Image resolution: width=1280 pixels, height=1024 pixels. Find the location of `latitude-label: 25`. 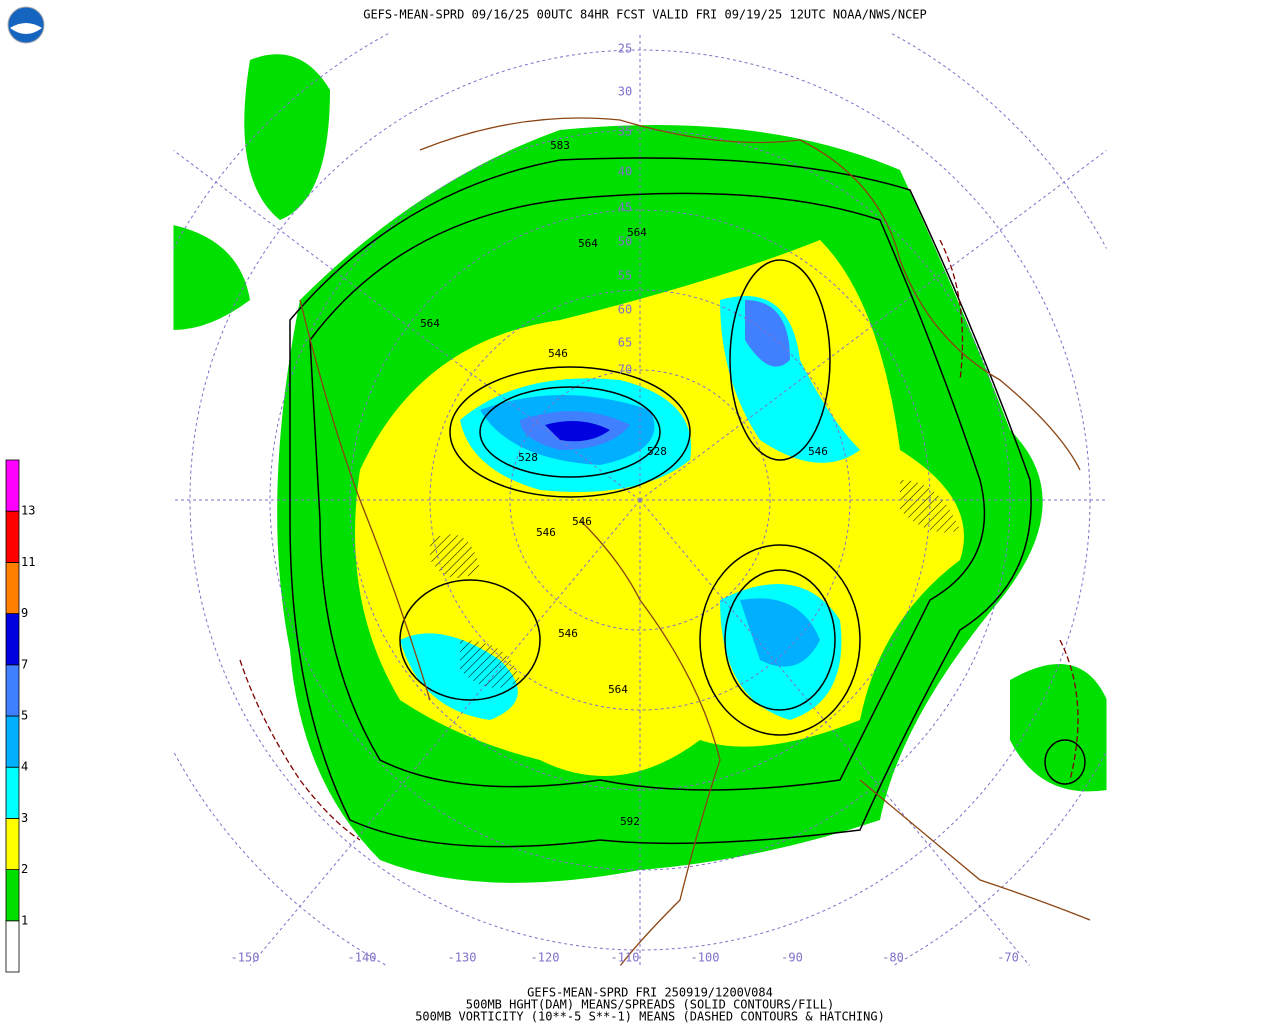

latitude-label: 25 is located at coordinates (625, 49).